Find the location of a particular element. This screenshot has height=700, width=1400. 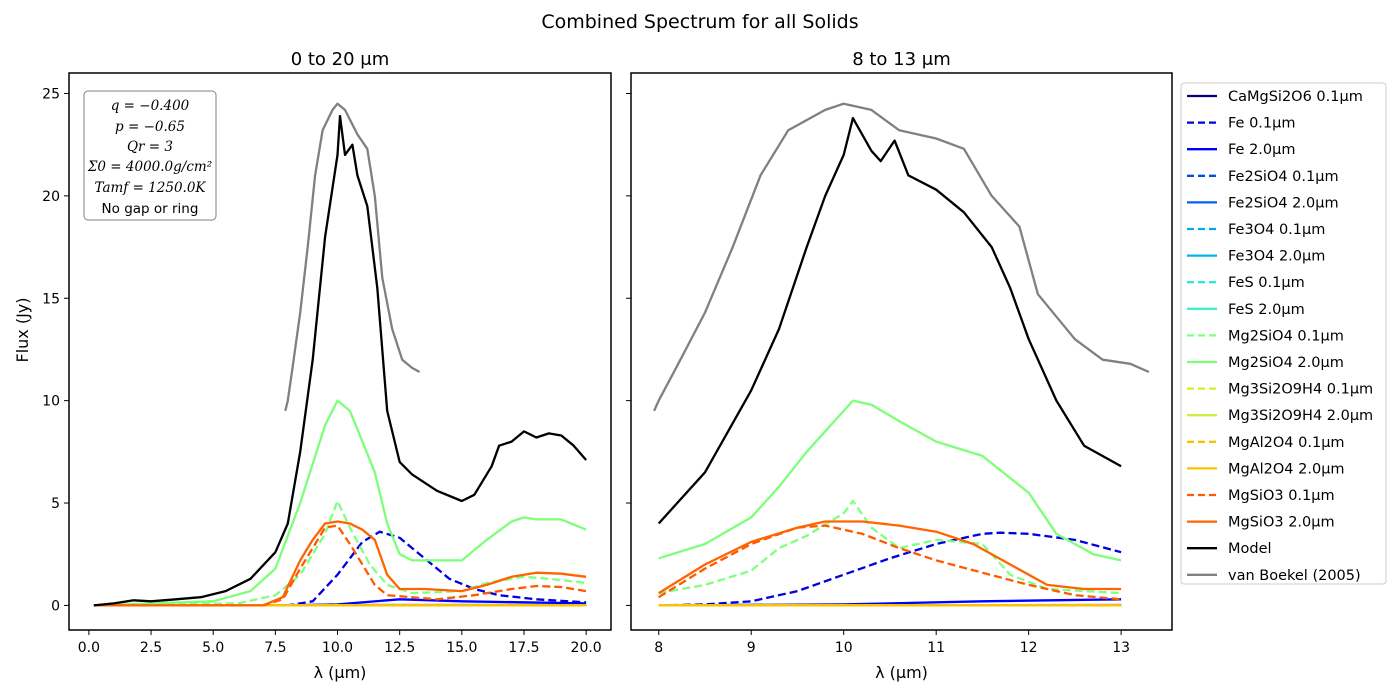

y-tick-label: 15 is located at coordinates (51, 299).